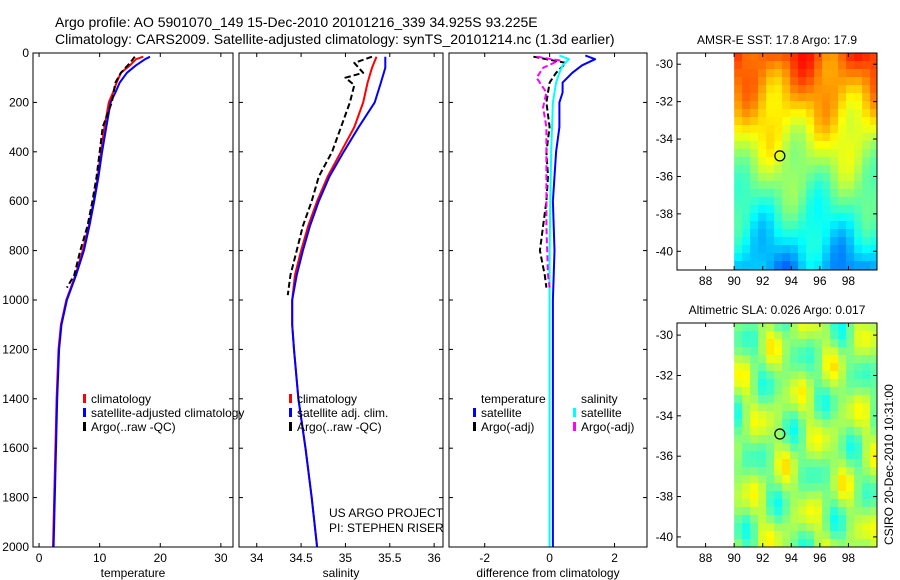 The width and height of the screenshot is (900, 580). Describe the element at coordinates (474, 412) in the screenshot. I see `legend-swatch` at that location.